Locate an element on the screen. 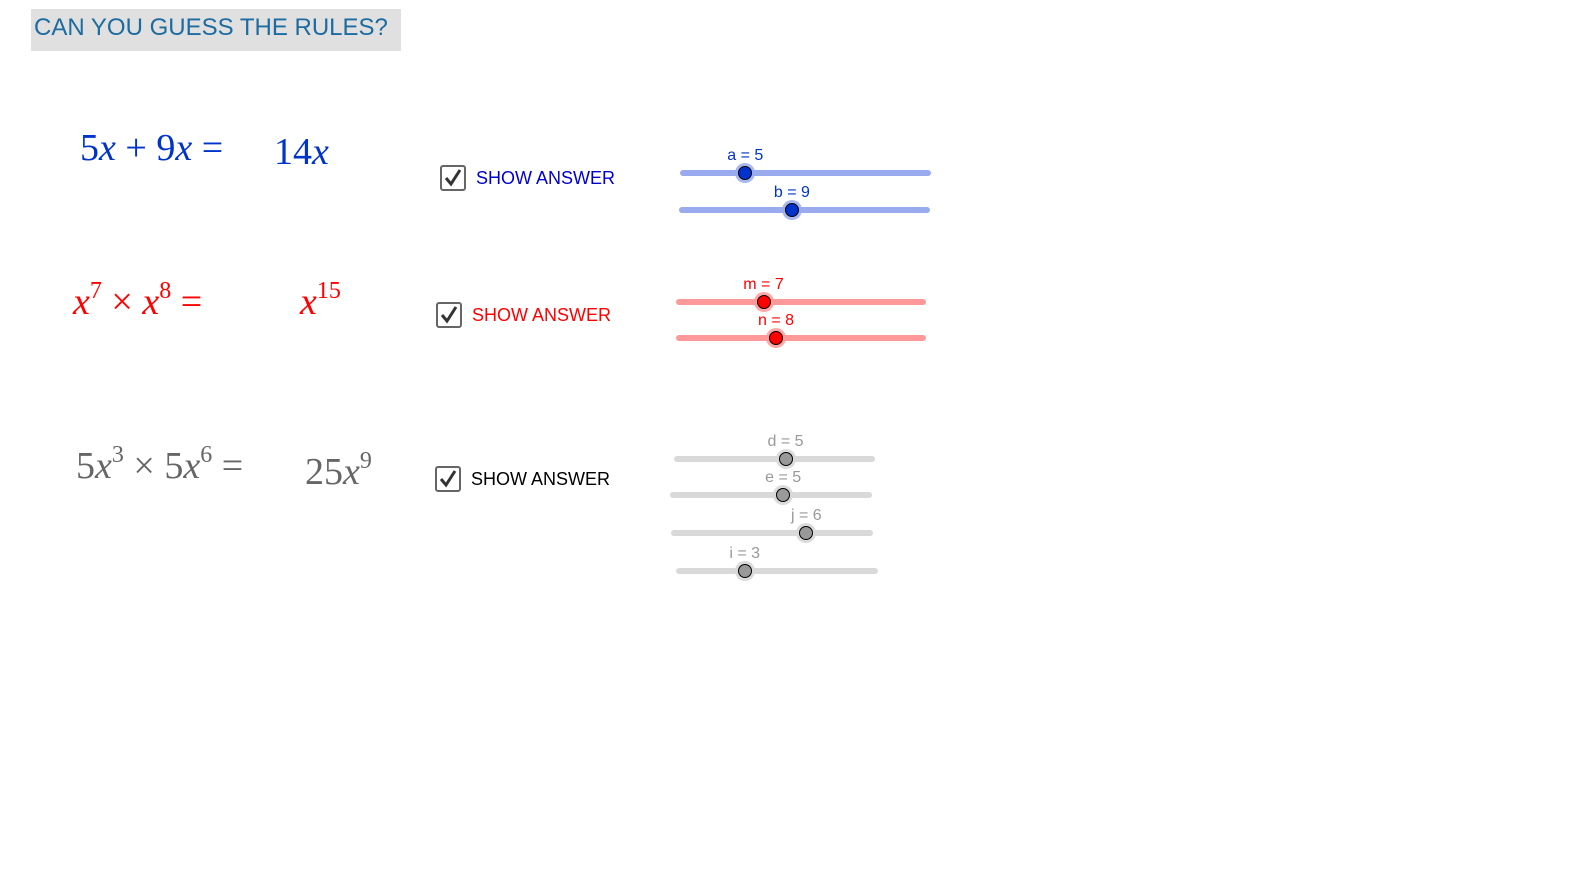 The image size is (1593, 870). exponent: 15 is located at coordinates (328, 291).